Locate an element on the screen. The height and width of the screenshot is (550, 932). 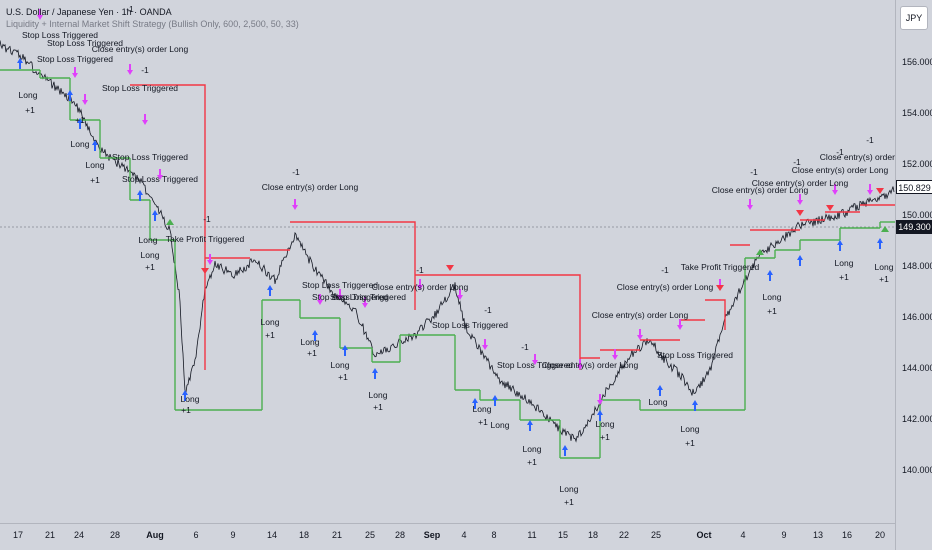
time-tick: 18 is located at coordinates (304, 535).